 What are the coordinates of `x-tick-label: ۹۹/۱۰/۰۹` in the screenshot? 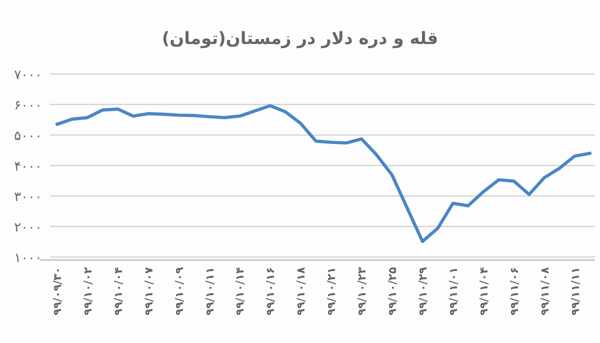 It's located at (179, 291).